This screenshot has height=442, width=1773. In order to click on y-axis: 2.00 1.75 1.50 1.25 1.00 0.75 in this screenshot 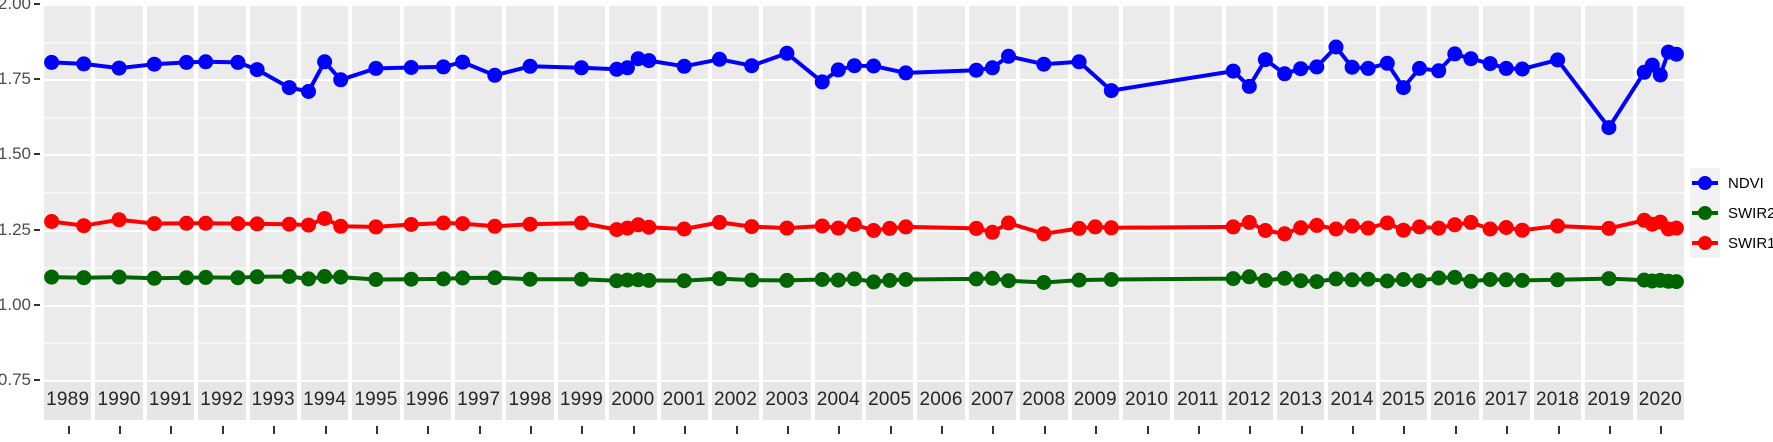, I will do `click(22, 221)`.